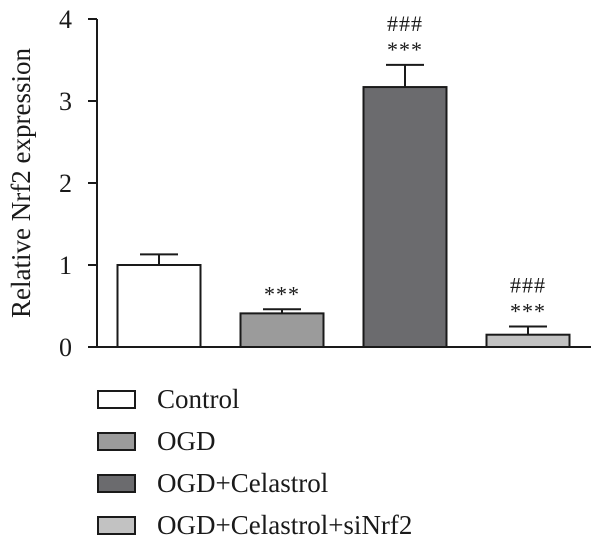  I want to click on y-tick-label: 3, so click(65, 101).